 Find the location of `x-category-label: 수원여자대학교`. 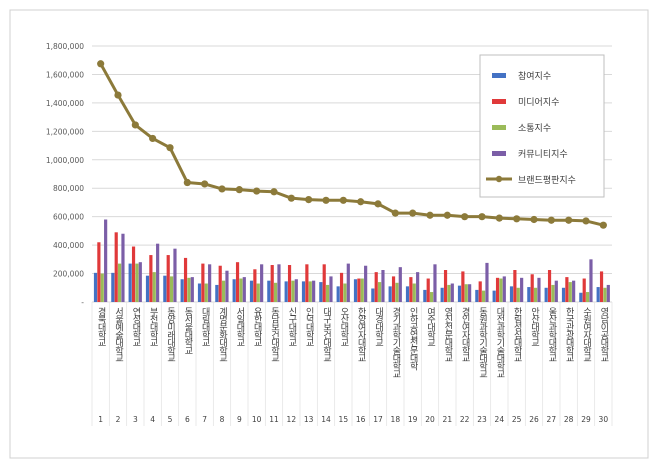

x-category-label: 수원여자대학교 is located at coordinates (586, 334).